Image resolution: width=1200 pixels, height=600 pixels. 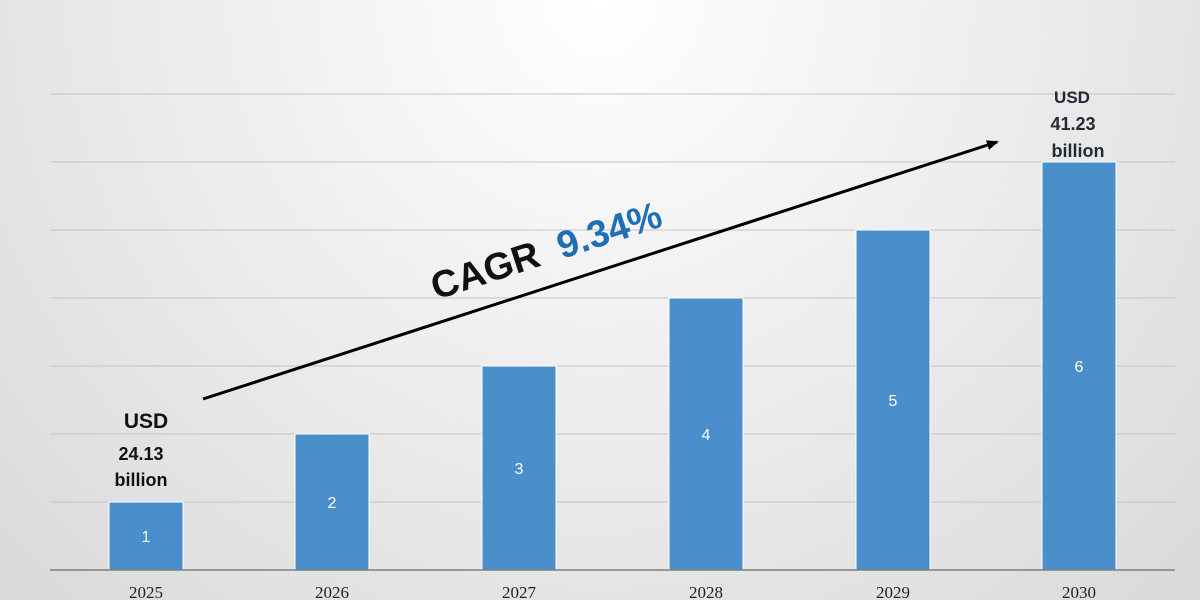 I want to click on data-label-2029: 5, so click(x=893, y=401).